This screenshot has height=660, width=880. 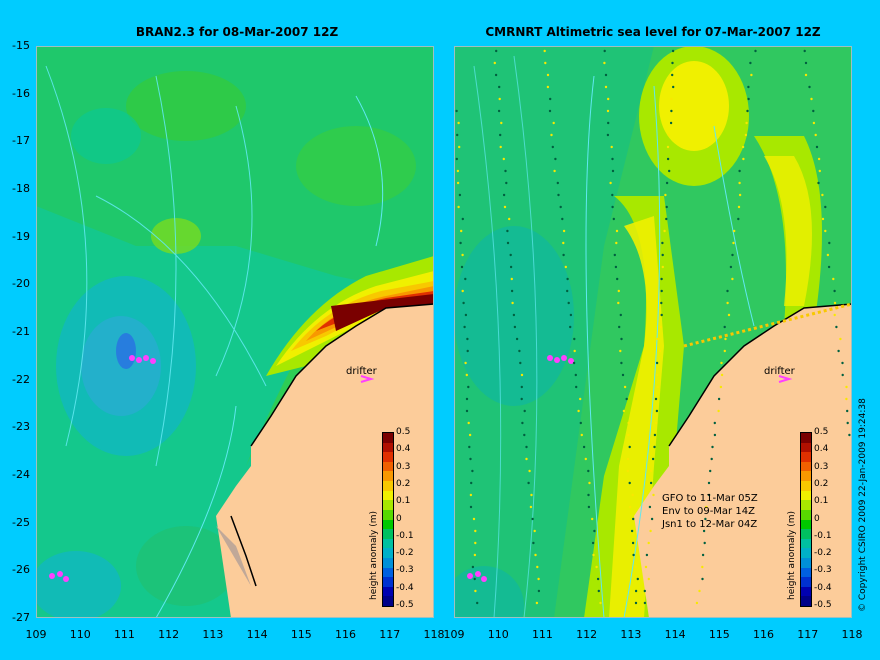 What do you see at coordinates (823, 587) in the screenshot?
I see `colorbar-tick-label: -0.4` at bounding box center [823, 587].